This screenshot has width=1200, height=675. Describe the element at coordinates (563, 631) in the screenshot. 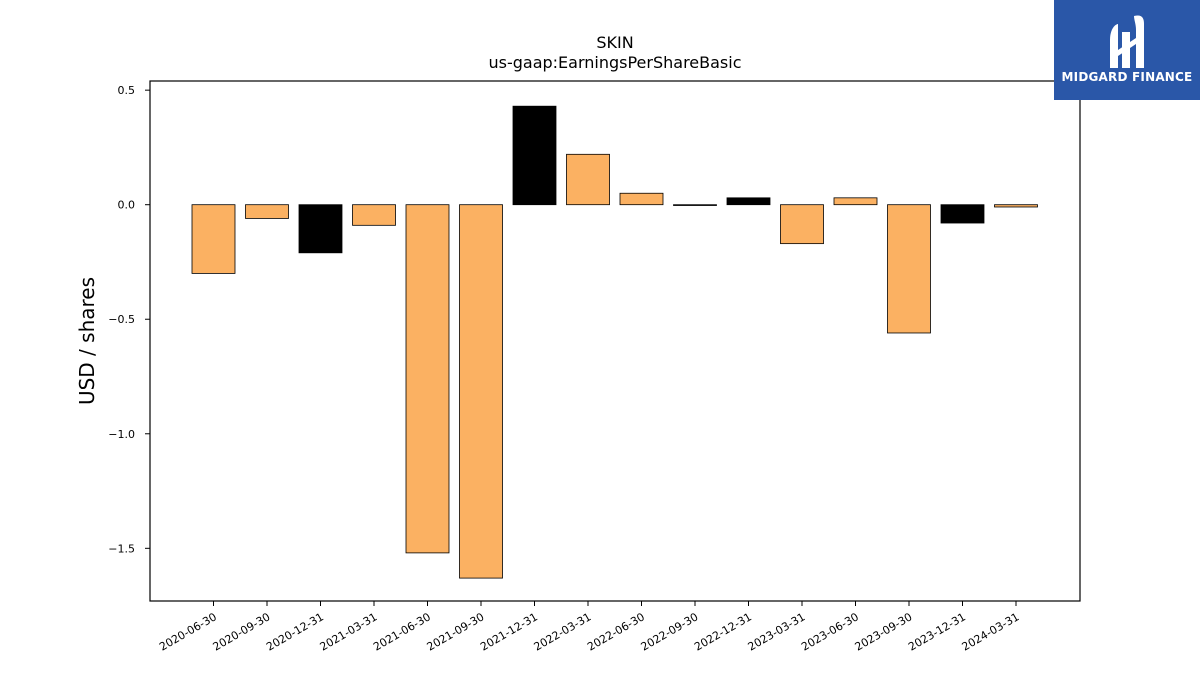

I see `x-tick-label: 2022-03-31` at that location.